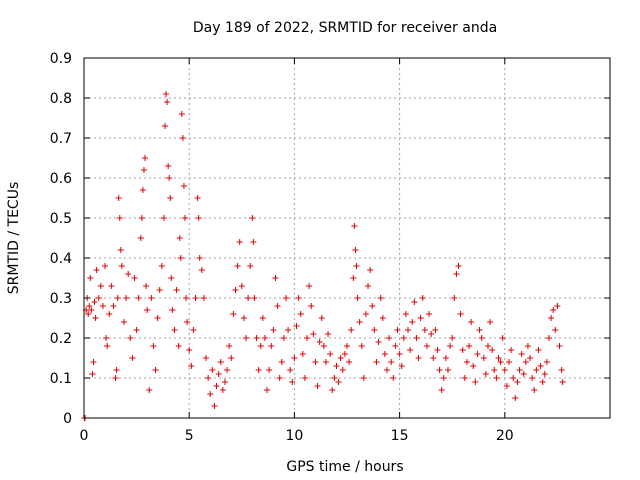 Image resolution: width=640 pixels, height=480 pixels. What do you see at coordinates (505, 436) in the screenshot?
I see `x-tick-label: 20` at bounding box center [505, 436].